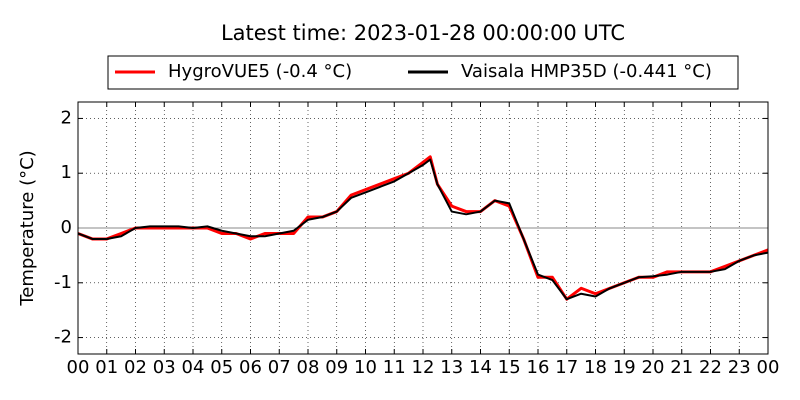  Describe the element at coordinates (653, 367) in the screenshot. I see `x-tick-label: 20` at that location.